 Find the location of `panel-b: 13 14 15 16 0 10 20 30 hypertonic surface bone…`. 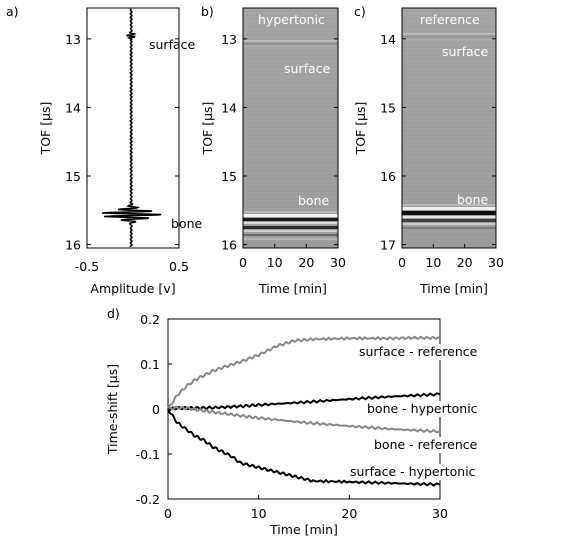

panel-b: 13 14 15 16 0 10 20 30 hypertonic surface bone… is located at coordinates (273, 151).